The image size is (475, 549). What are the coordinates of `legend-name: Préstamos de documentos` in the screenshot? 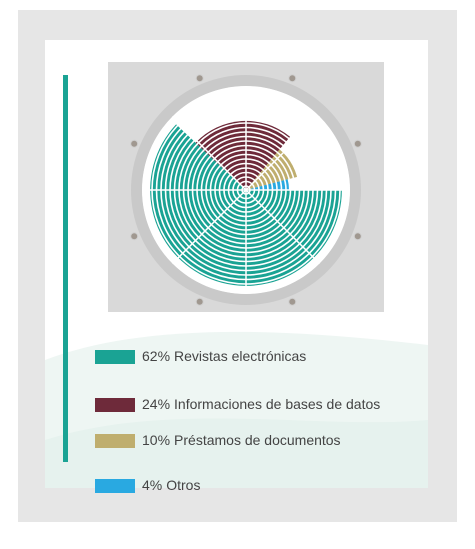 It's located at (257, 440).